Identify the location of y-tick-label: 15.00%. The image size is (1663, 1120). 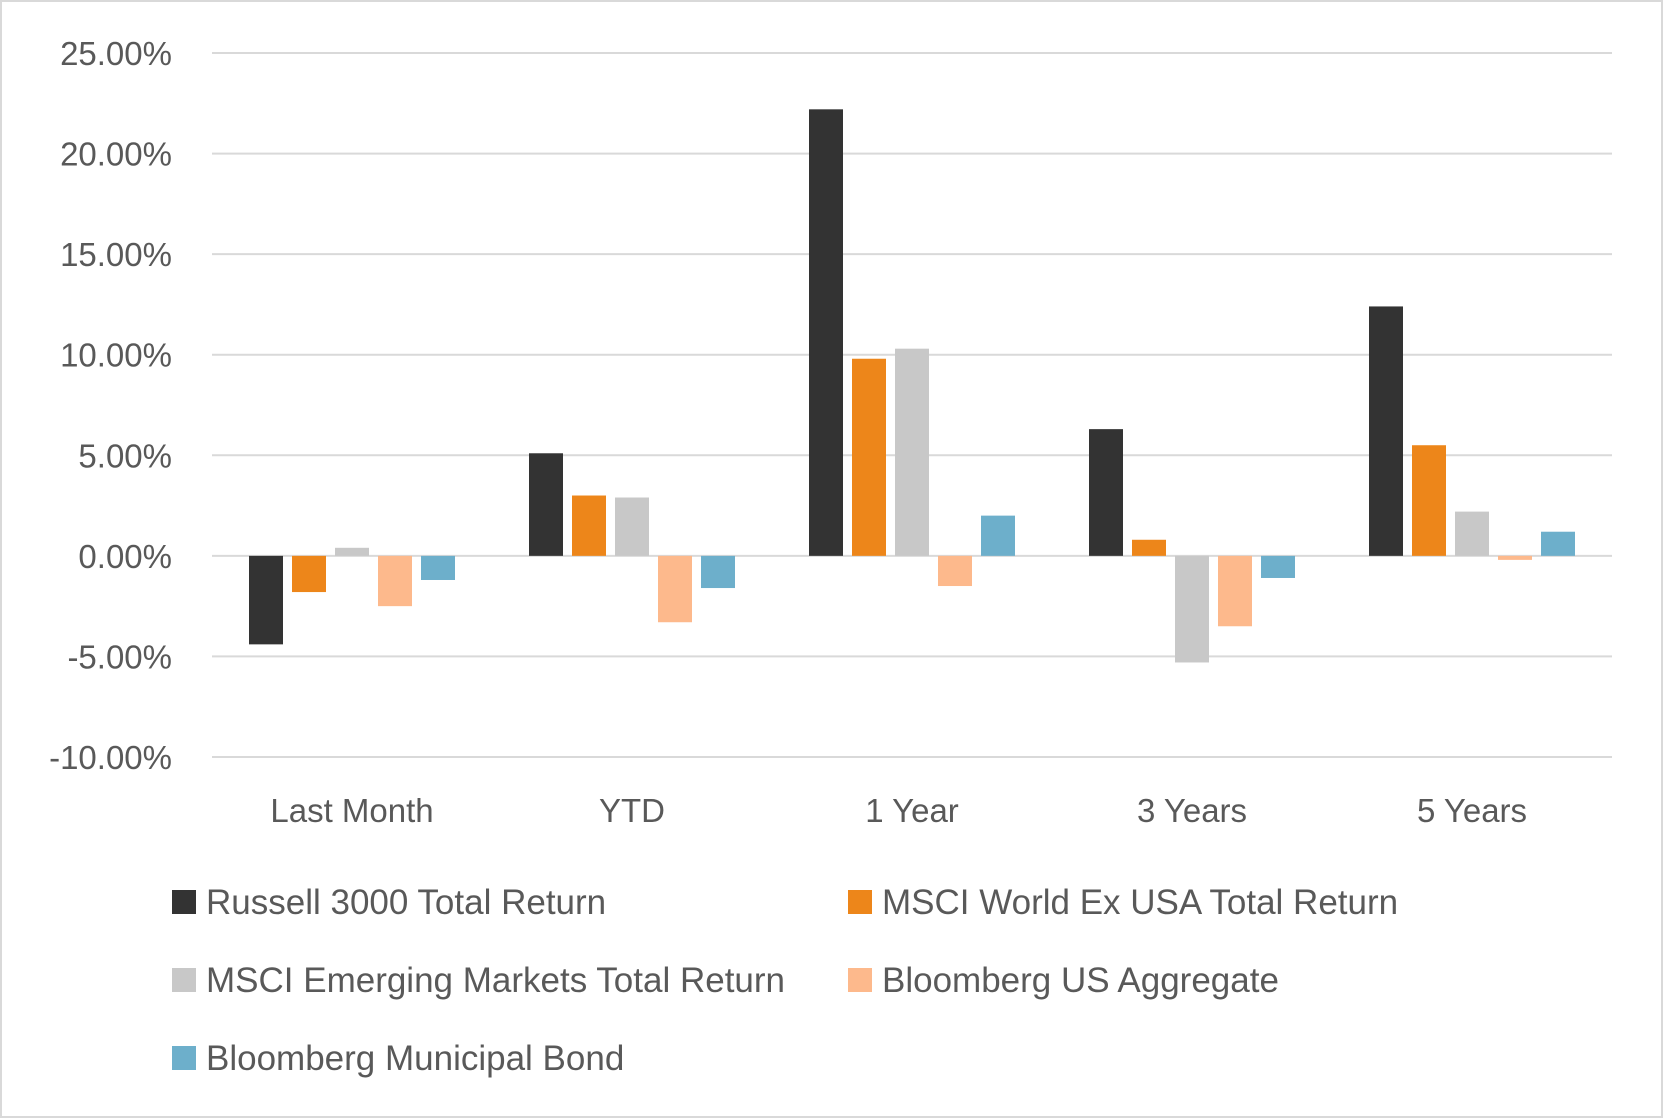
(116, 254).